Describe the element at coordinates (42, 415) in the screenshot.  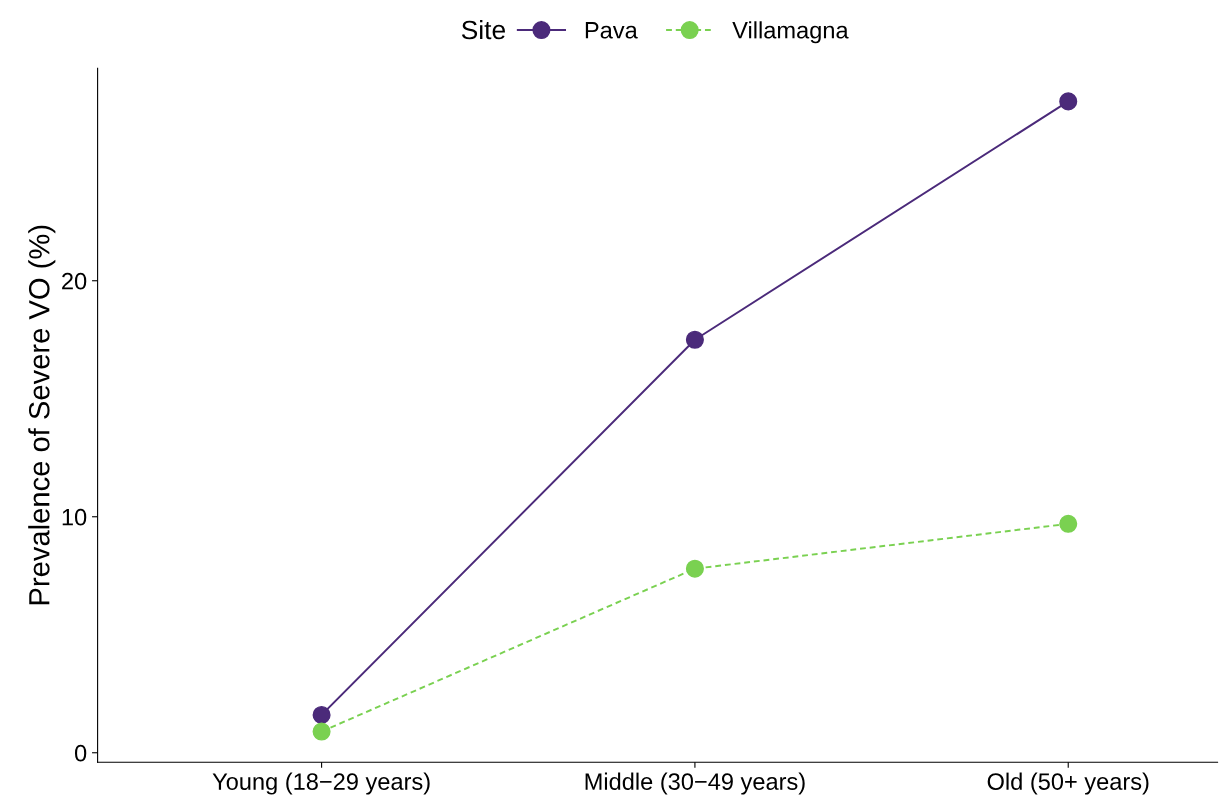
I see `y-axis-title: Prevalence of Severe VO (%)` at that location.